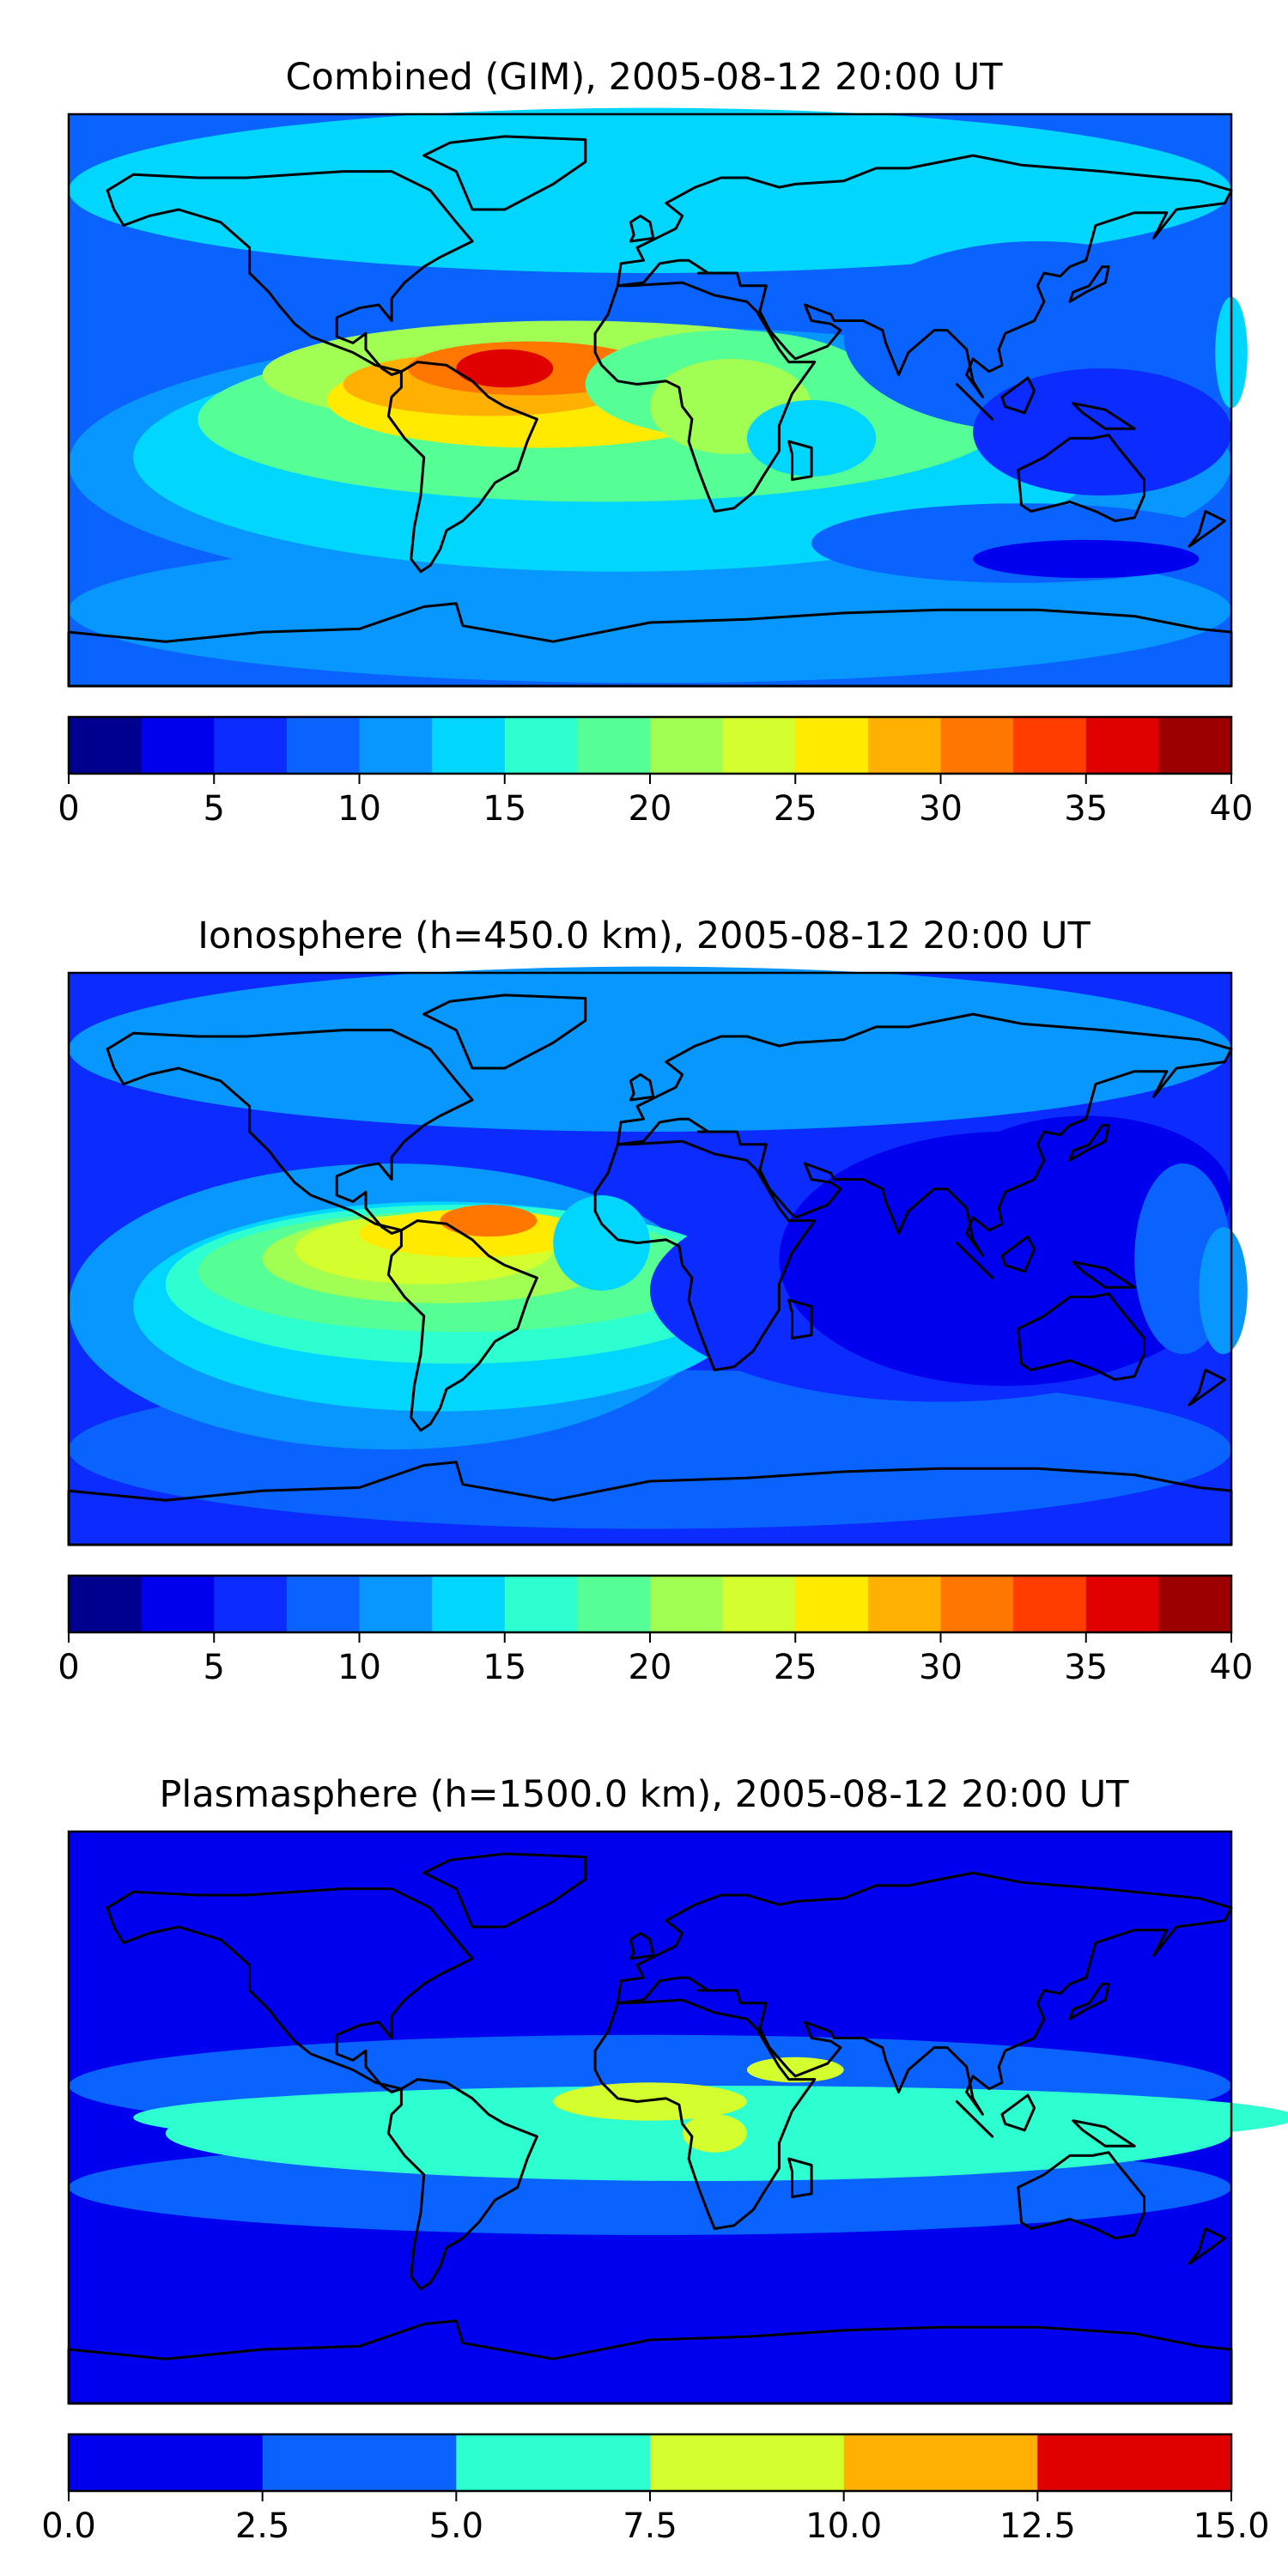 The image size is (1288, 2576). What do you see at coordinates (941, 1667) in the screenshot?
I see `colorbar-tick-label: 30` at bounding box center [941, 1667].